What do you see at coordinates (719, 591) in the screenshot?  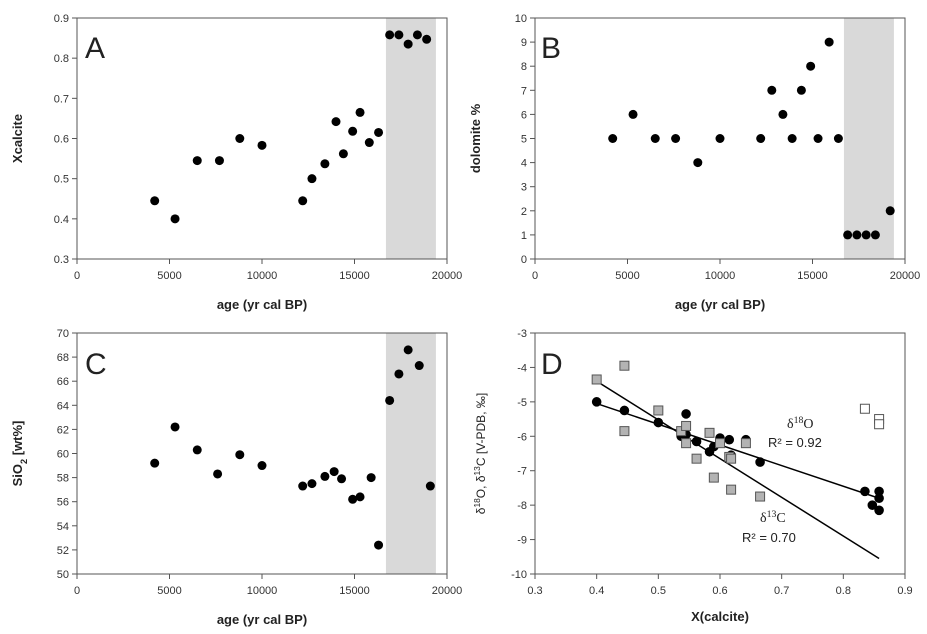 I see `x-tick-label: 0.6` at bounding box center [719, 591].